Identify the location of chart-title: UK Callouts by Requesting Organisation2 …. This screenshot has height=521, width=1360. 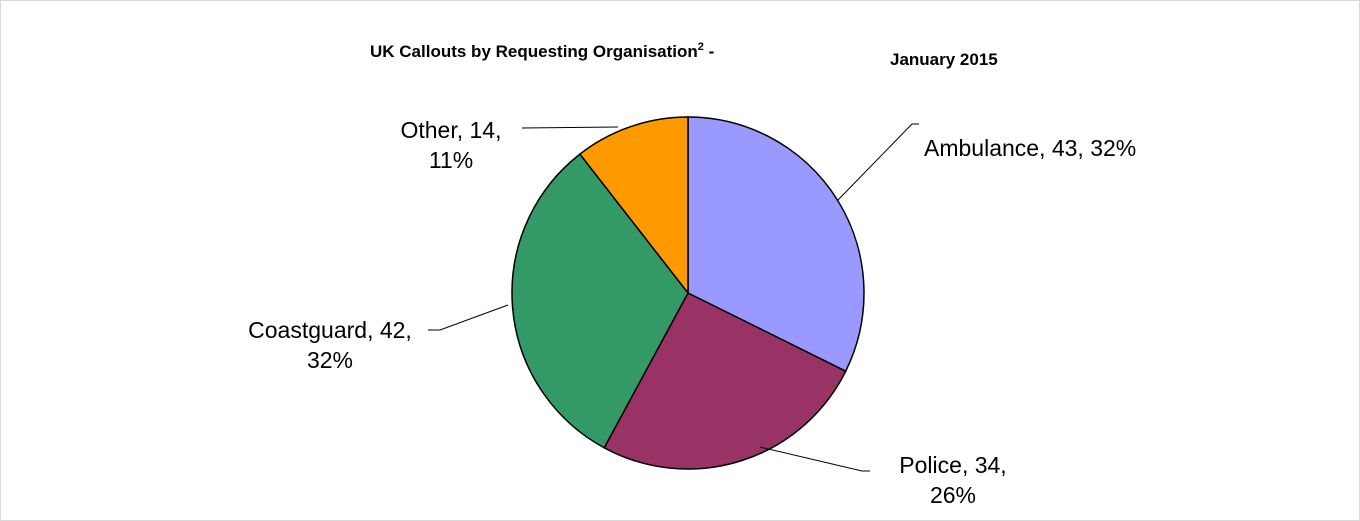
(542, 51).